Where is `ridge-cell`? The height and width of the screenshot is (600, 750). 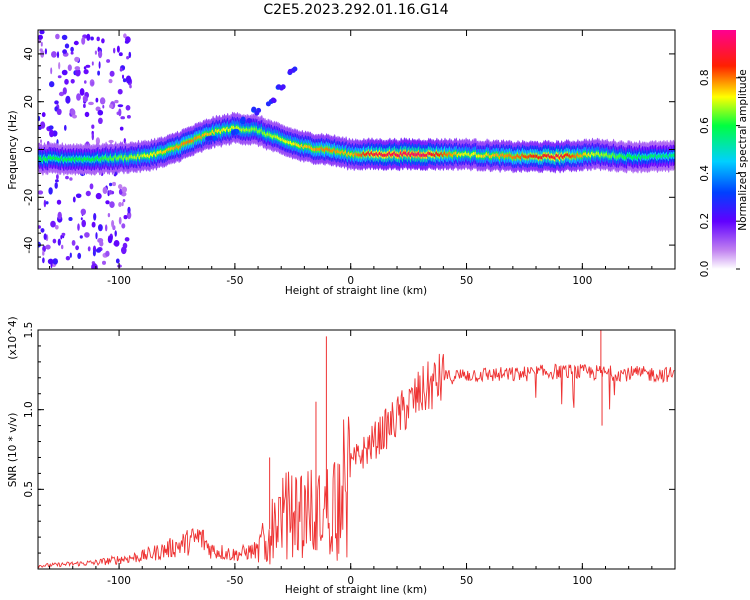
ridge-cell is located at coordinates (673, 155).